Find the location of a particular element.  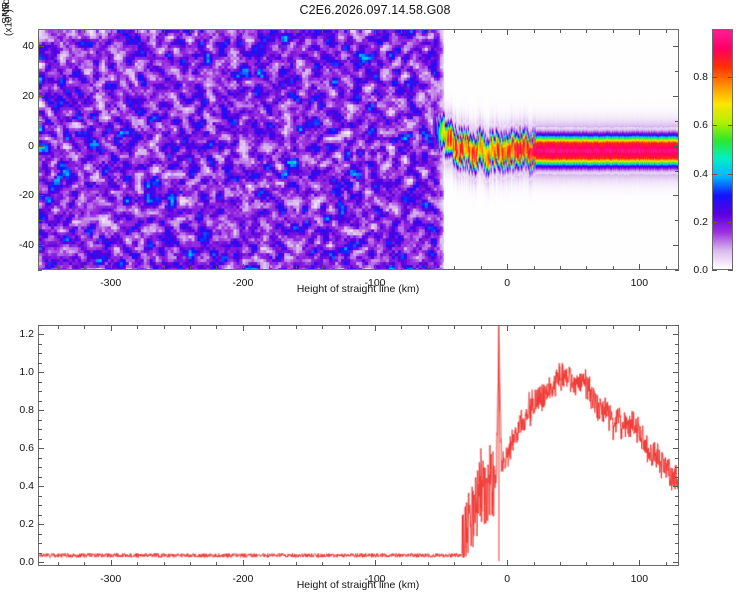

spectrogram-x-axis-label: Height of straight line (km) is located at coordinates (358, 289).